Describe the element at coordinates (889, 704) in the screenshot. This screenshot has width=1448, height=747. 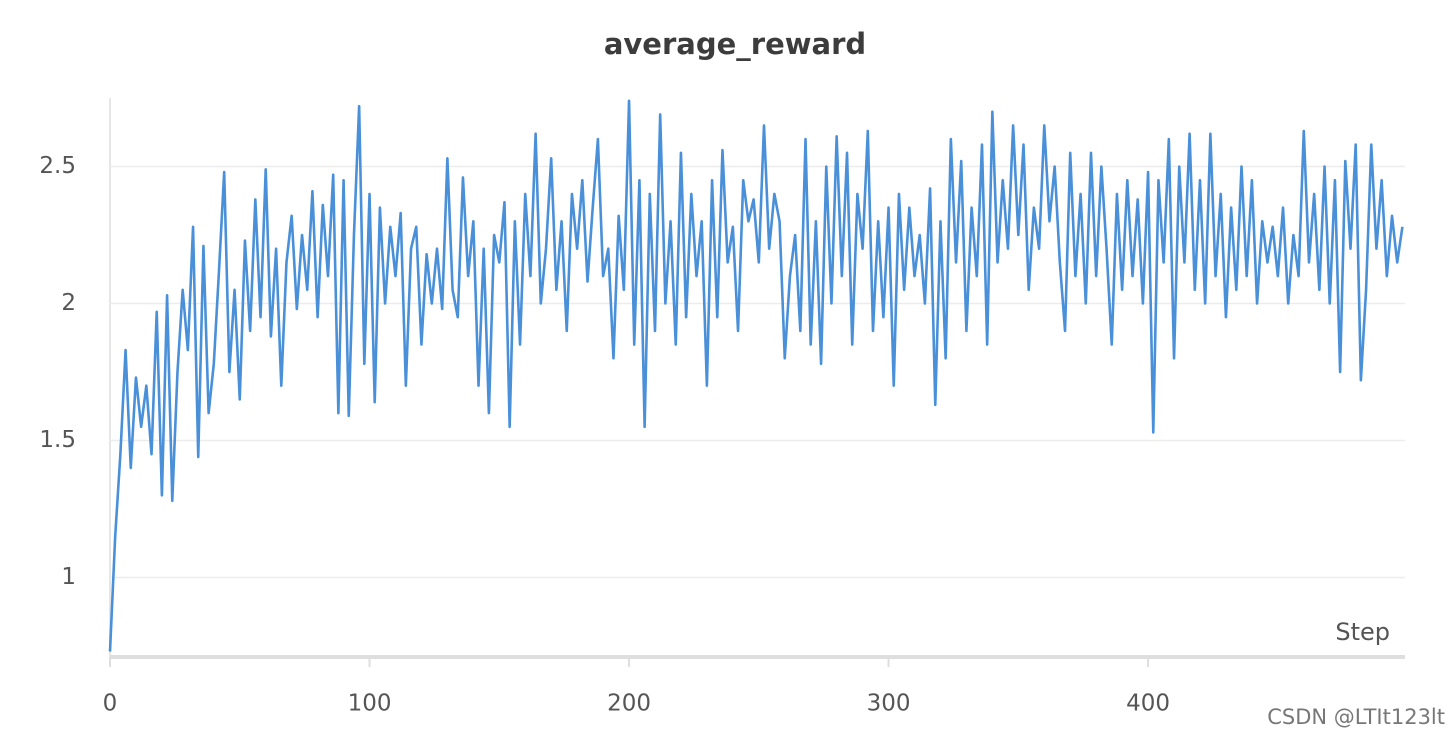
I see `x-tick-label: 300` at that location.